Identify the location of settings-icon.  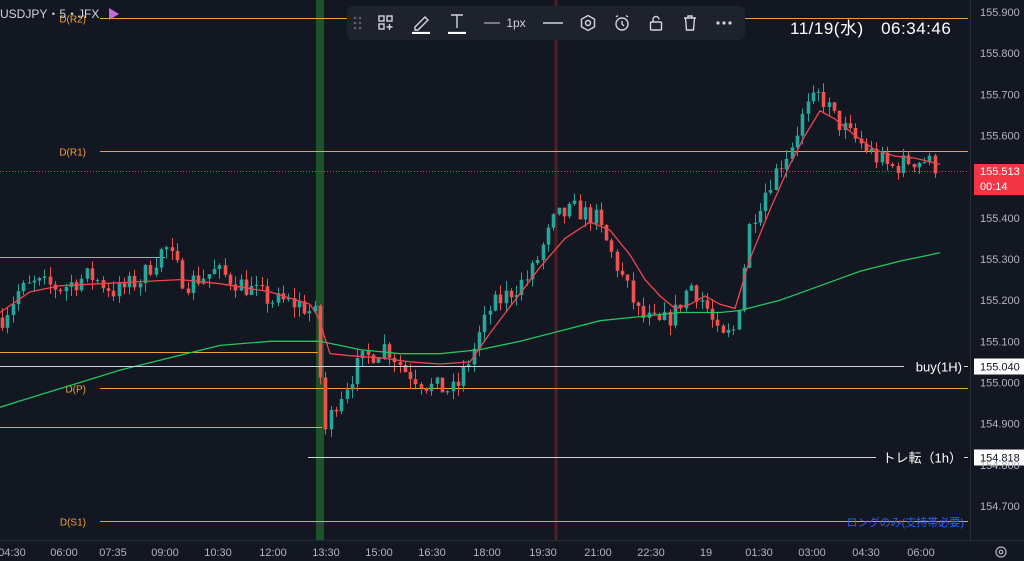
(588, 23).